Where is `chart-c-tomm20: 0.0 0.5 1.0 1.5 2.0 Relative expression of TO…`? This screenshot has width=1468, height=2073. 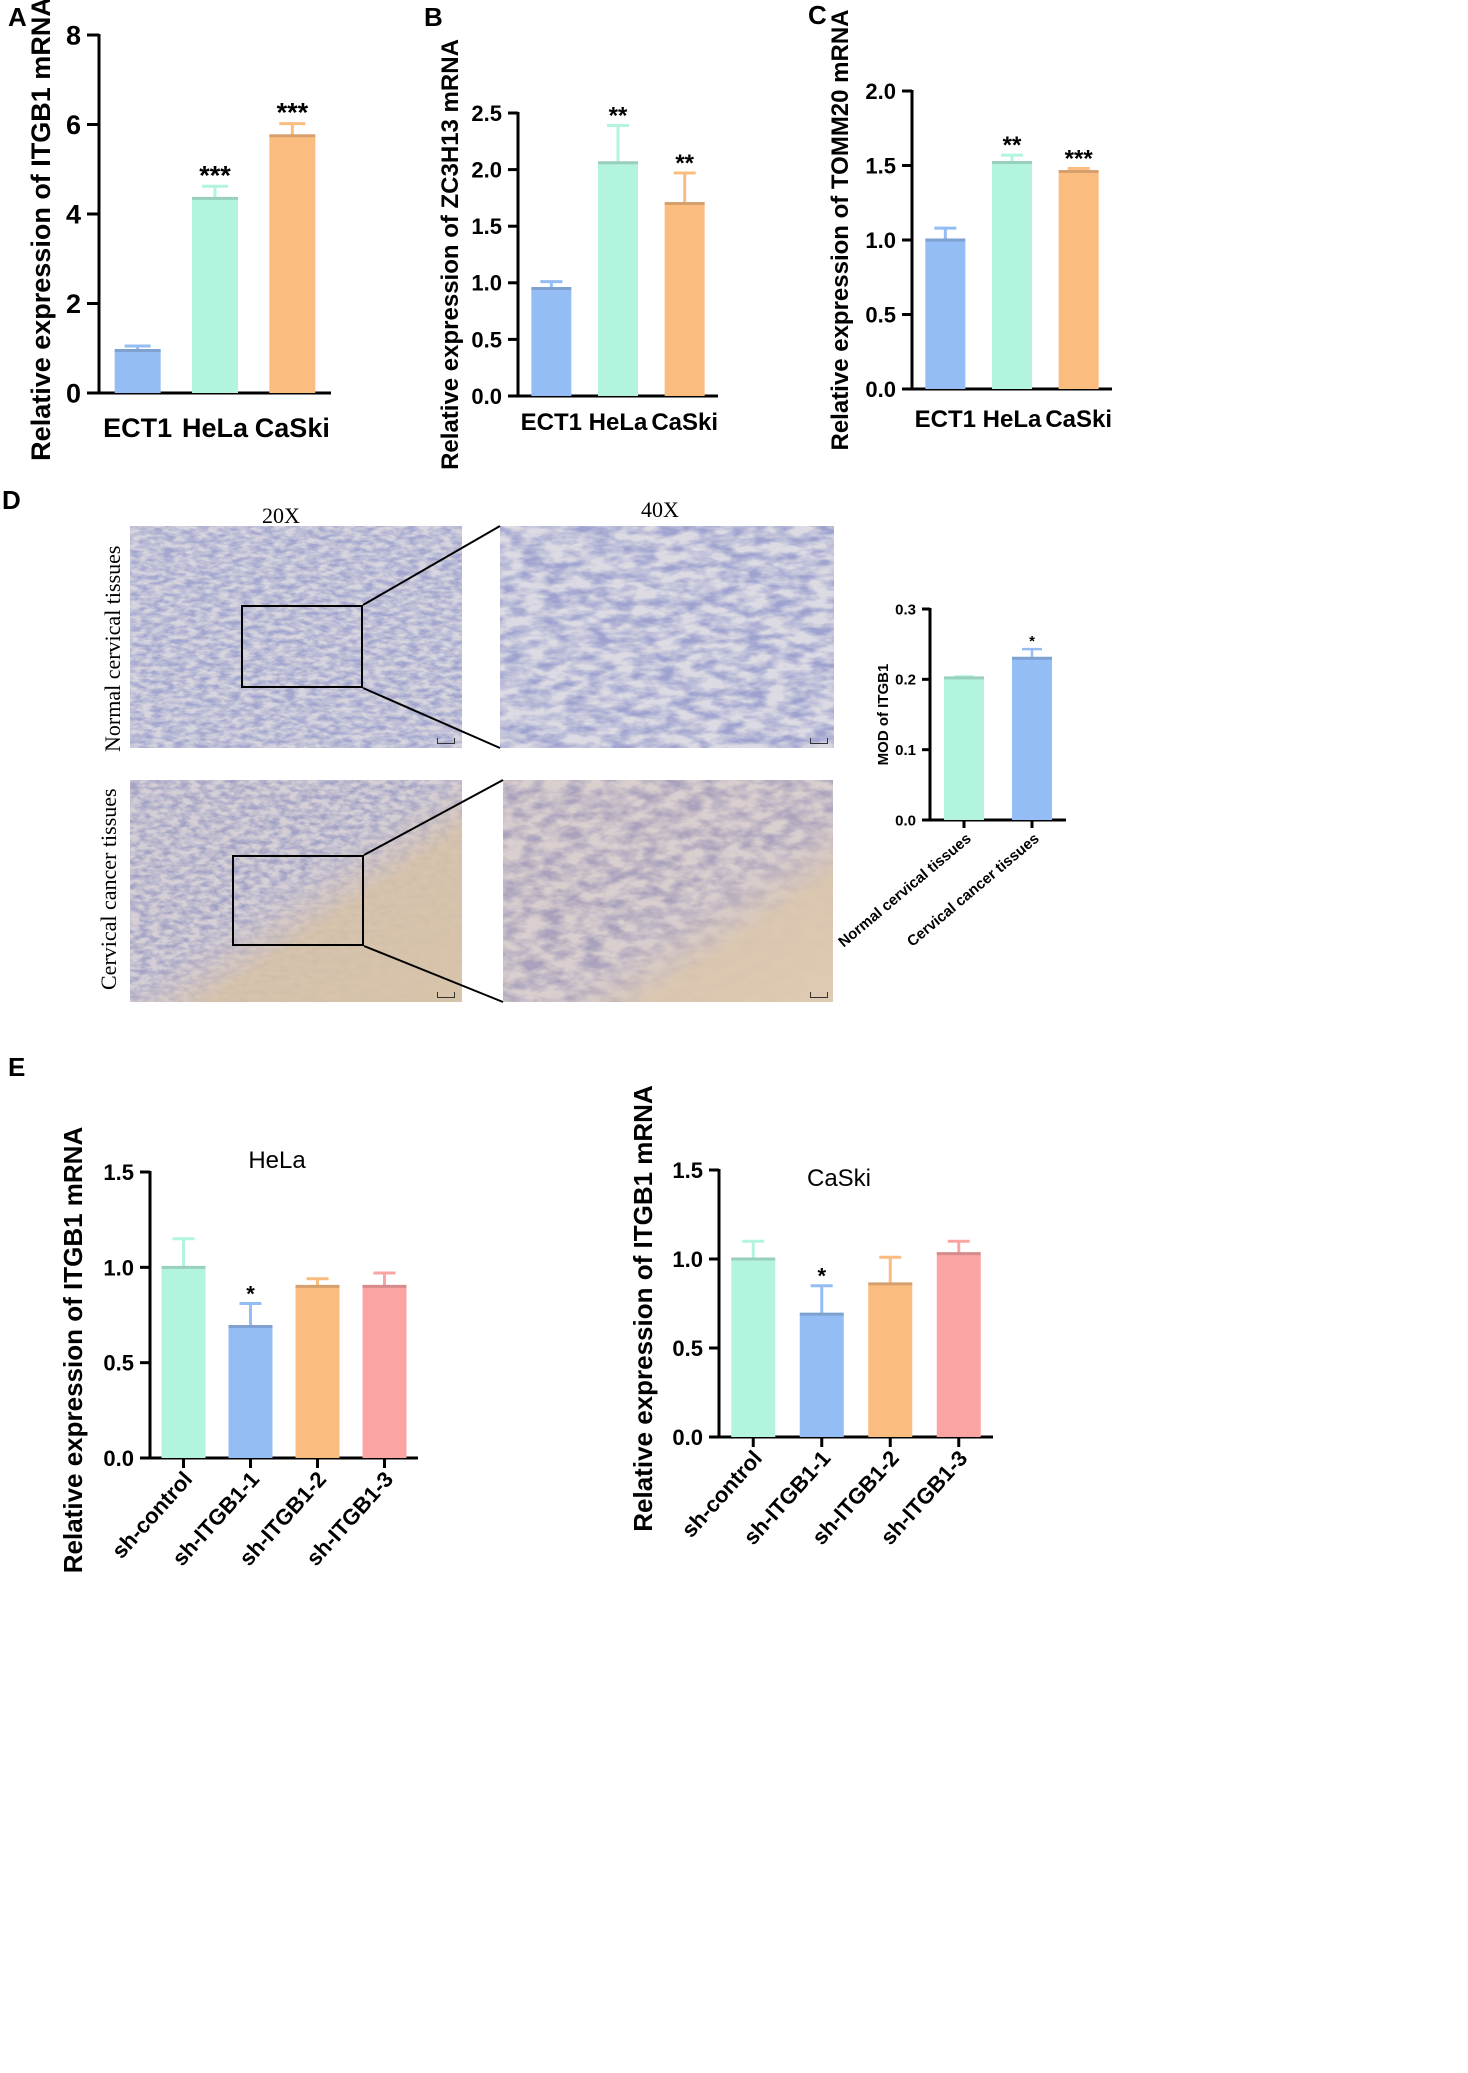 chart-c-tomm20: 0.0 0.5 1.0 1.5 2.0 Relative expression of TO… is located at coordinates (969, 229).